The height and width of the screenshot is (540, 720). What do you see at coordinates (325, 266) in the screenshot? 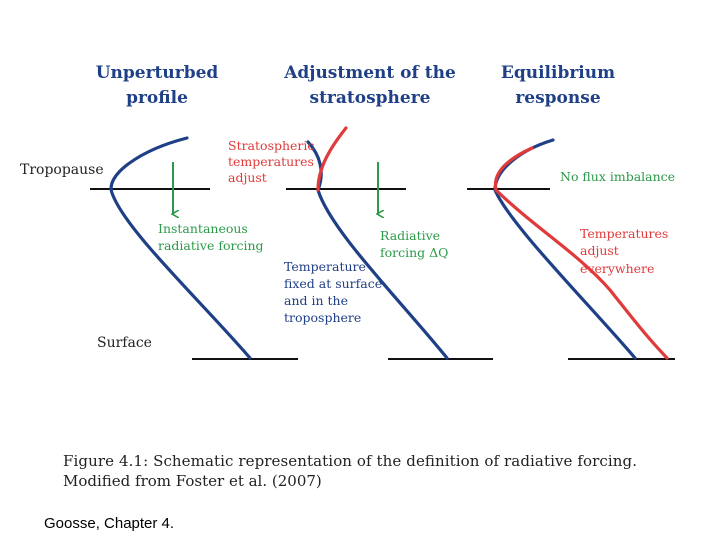
I see `temp-fixed-label-line1: Temperature` at bounding box center [325, 266].